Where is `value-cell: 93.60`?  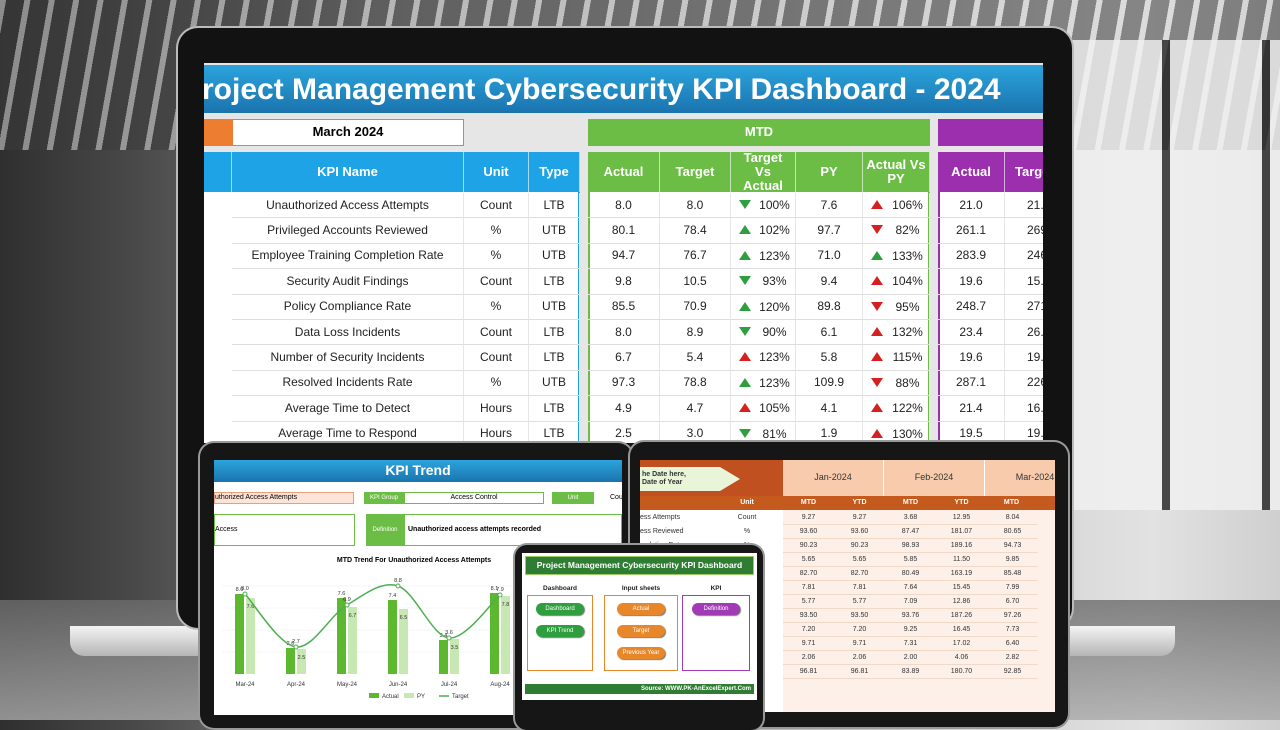 value-cell: 93.60 is located at coordinates (859, 532).